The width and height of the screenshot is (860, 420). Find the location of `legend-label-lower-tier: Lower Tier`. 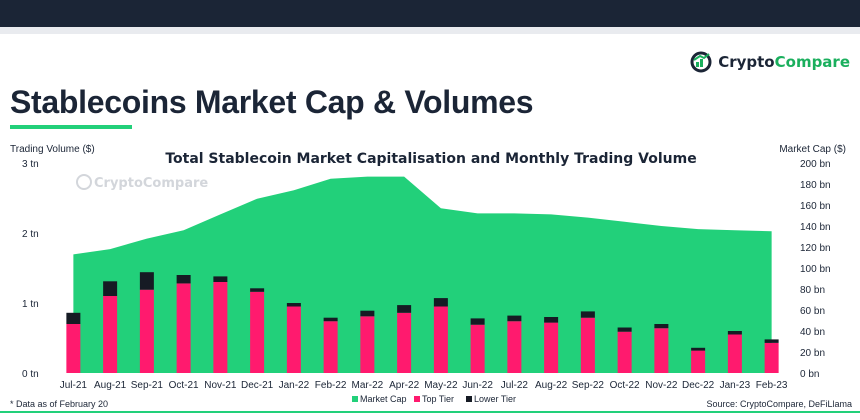

legend-label-lower-tier: Lower Tier is located at coordinates (495, 399).